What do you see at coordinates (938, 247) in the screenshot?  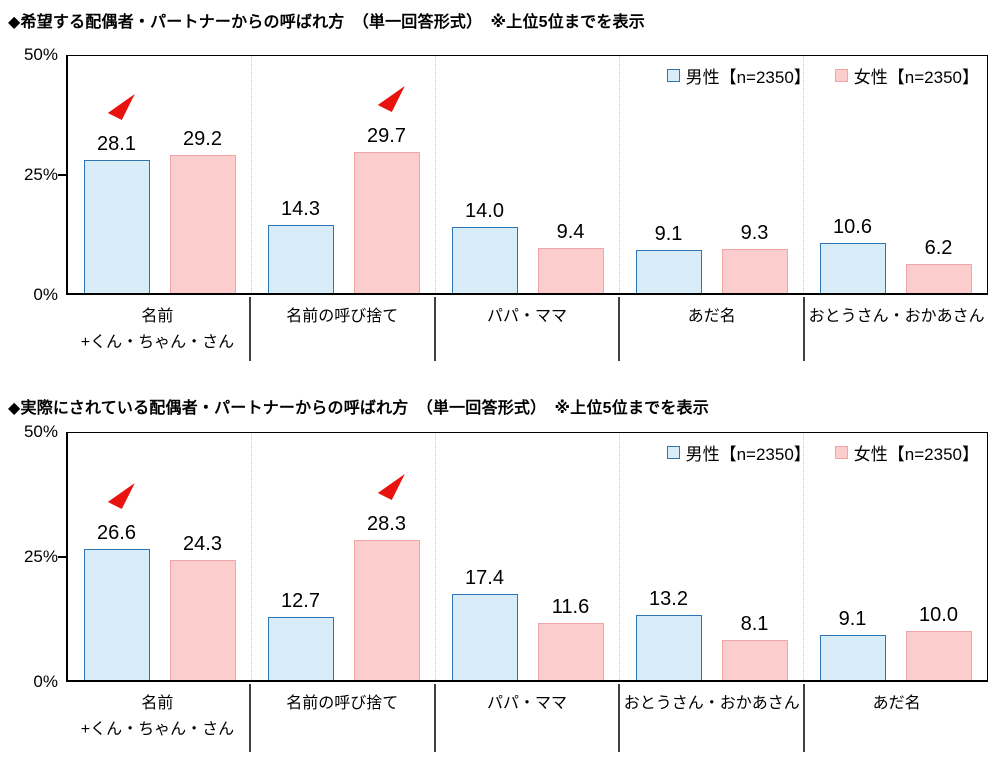 I see `value-label: 6.2` at bounding box center [938, 247].